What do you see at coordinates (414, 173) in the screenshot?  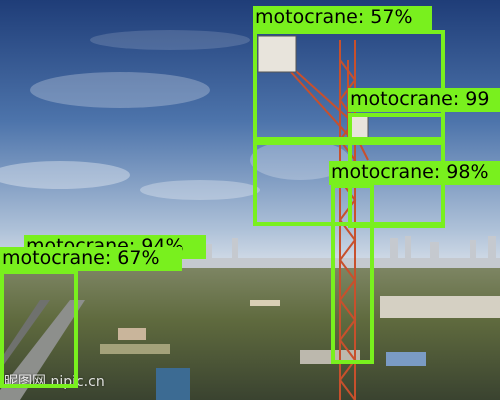 I see `detection-label: motocrane: 98%` at bounding box center [414, 173].